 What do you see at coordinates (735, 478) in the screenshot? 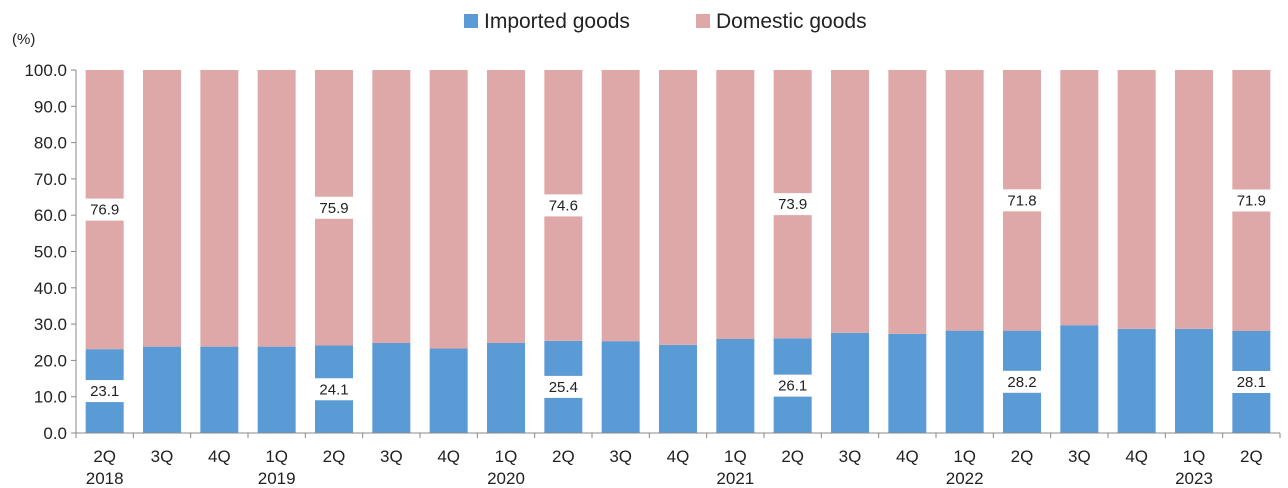
I see `x-year-label: 2021` at bounding box center [735, 478].